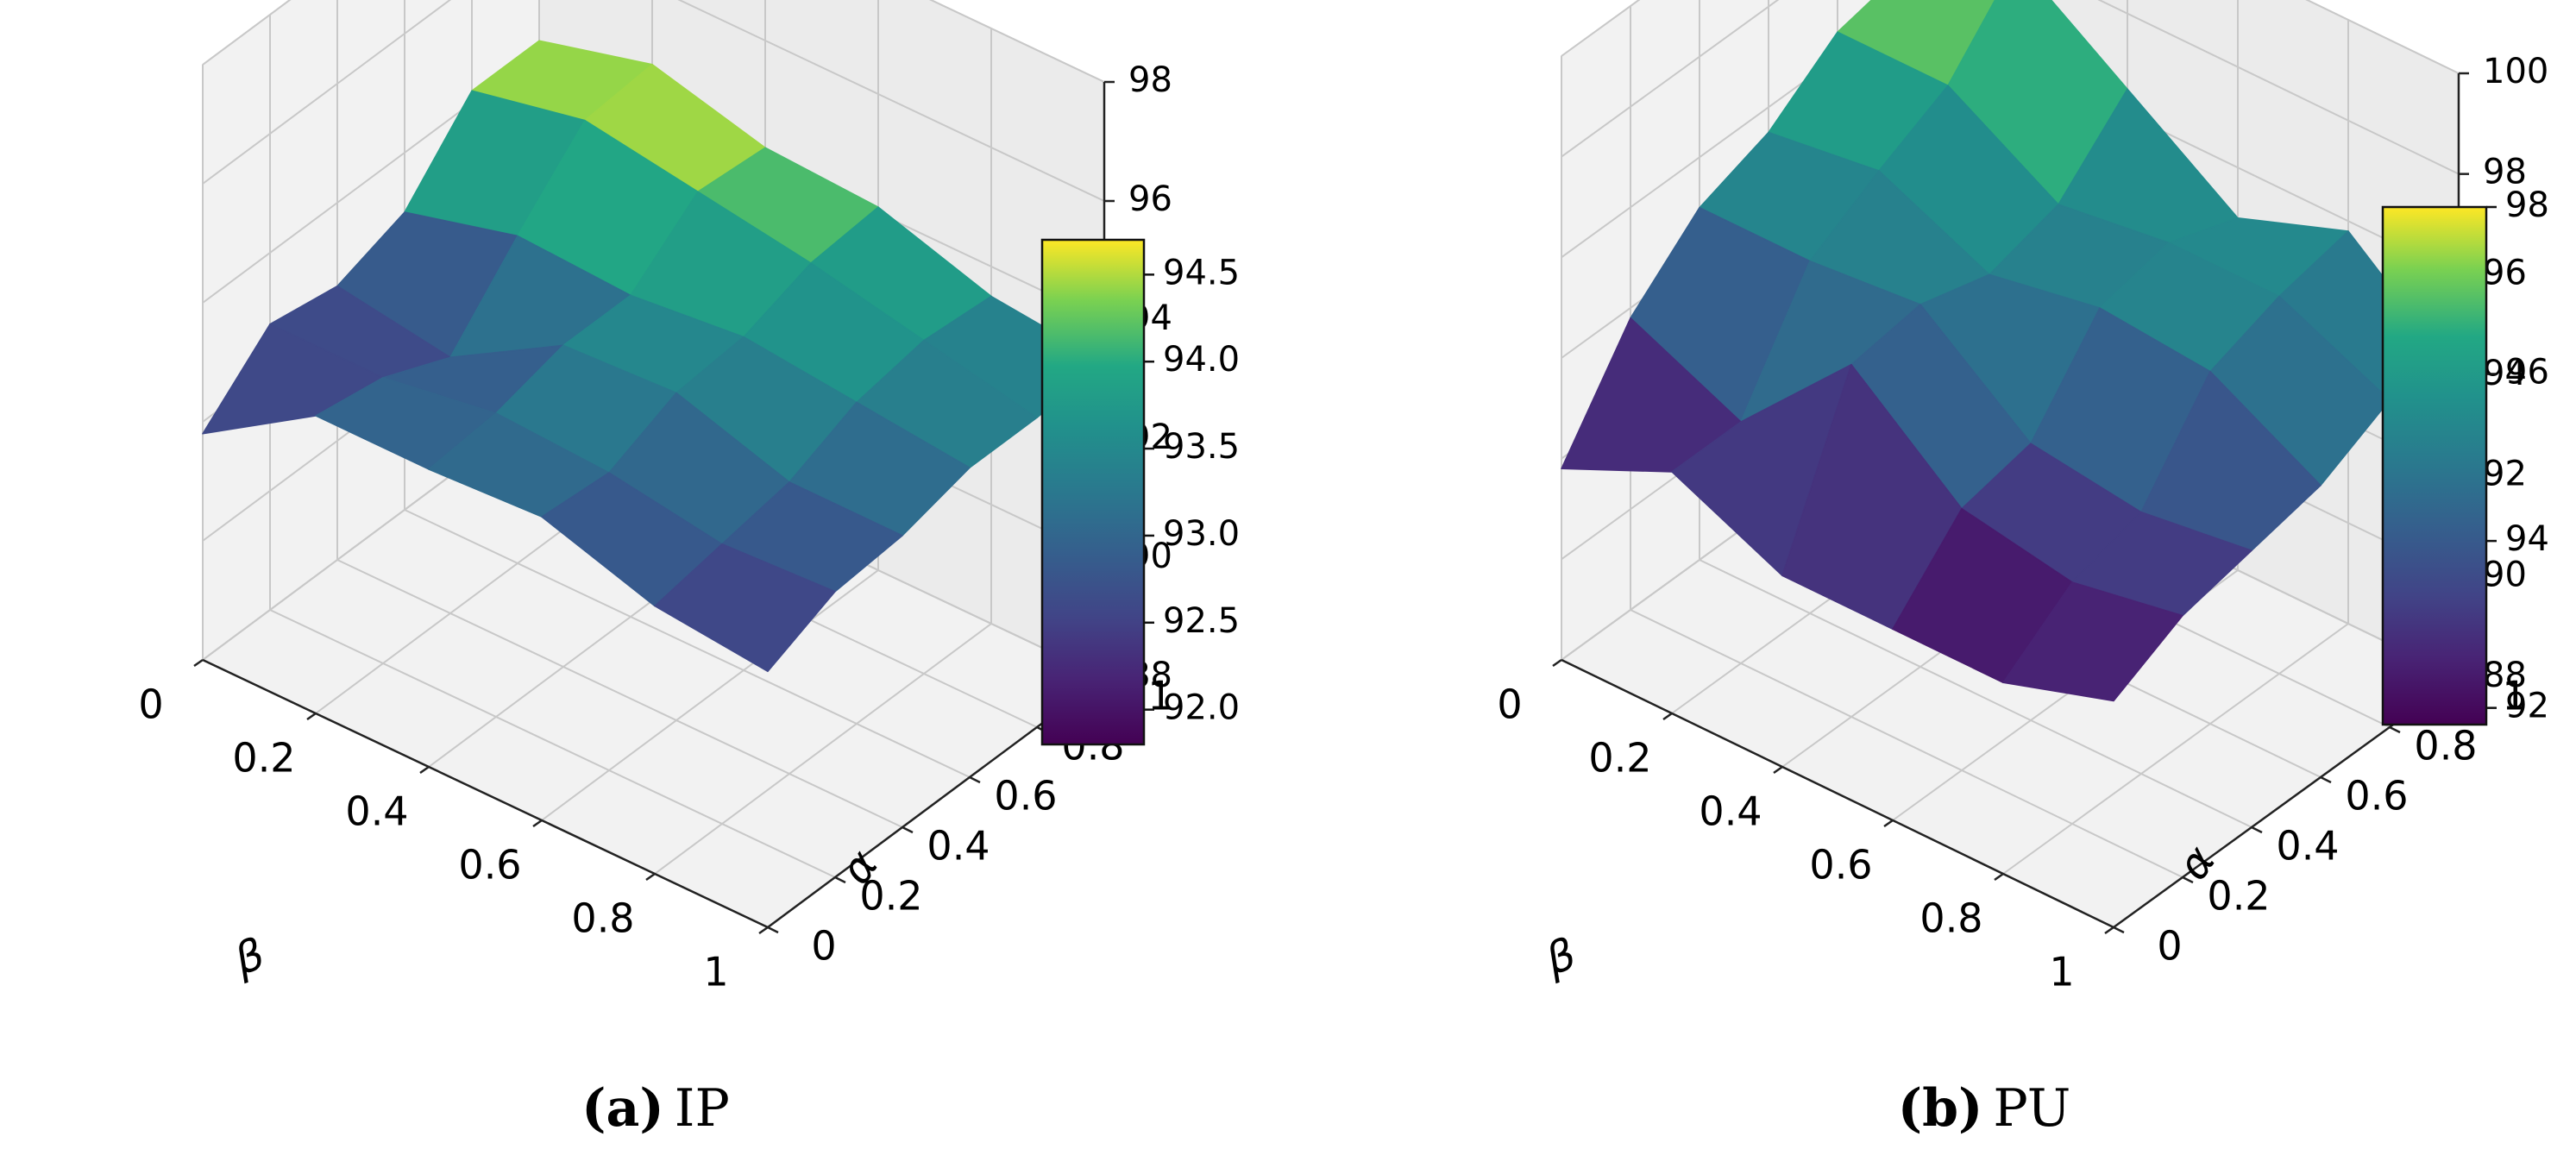 This screenshot has width=2576, height=1149. I want to click on colorbar-tick-label: 94.0, so click(1201, 360).